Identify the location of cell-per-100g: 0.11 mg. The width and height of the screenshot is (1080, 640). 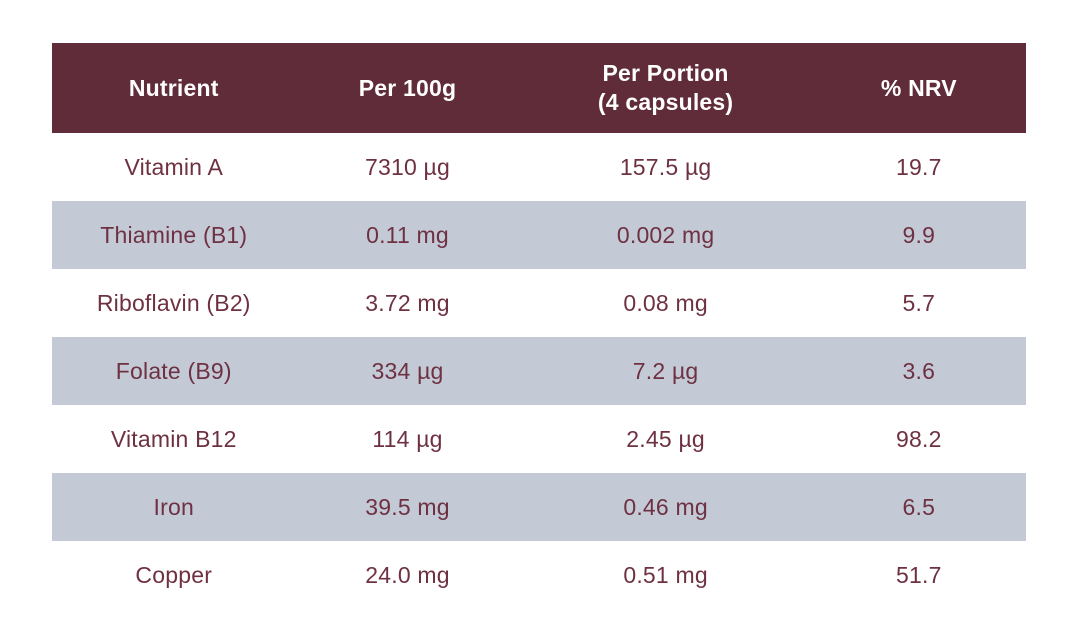
(407, 234).